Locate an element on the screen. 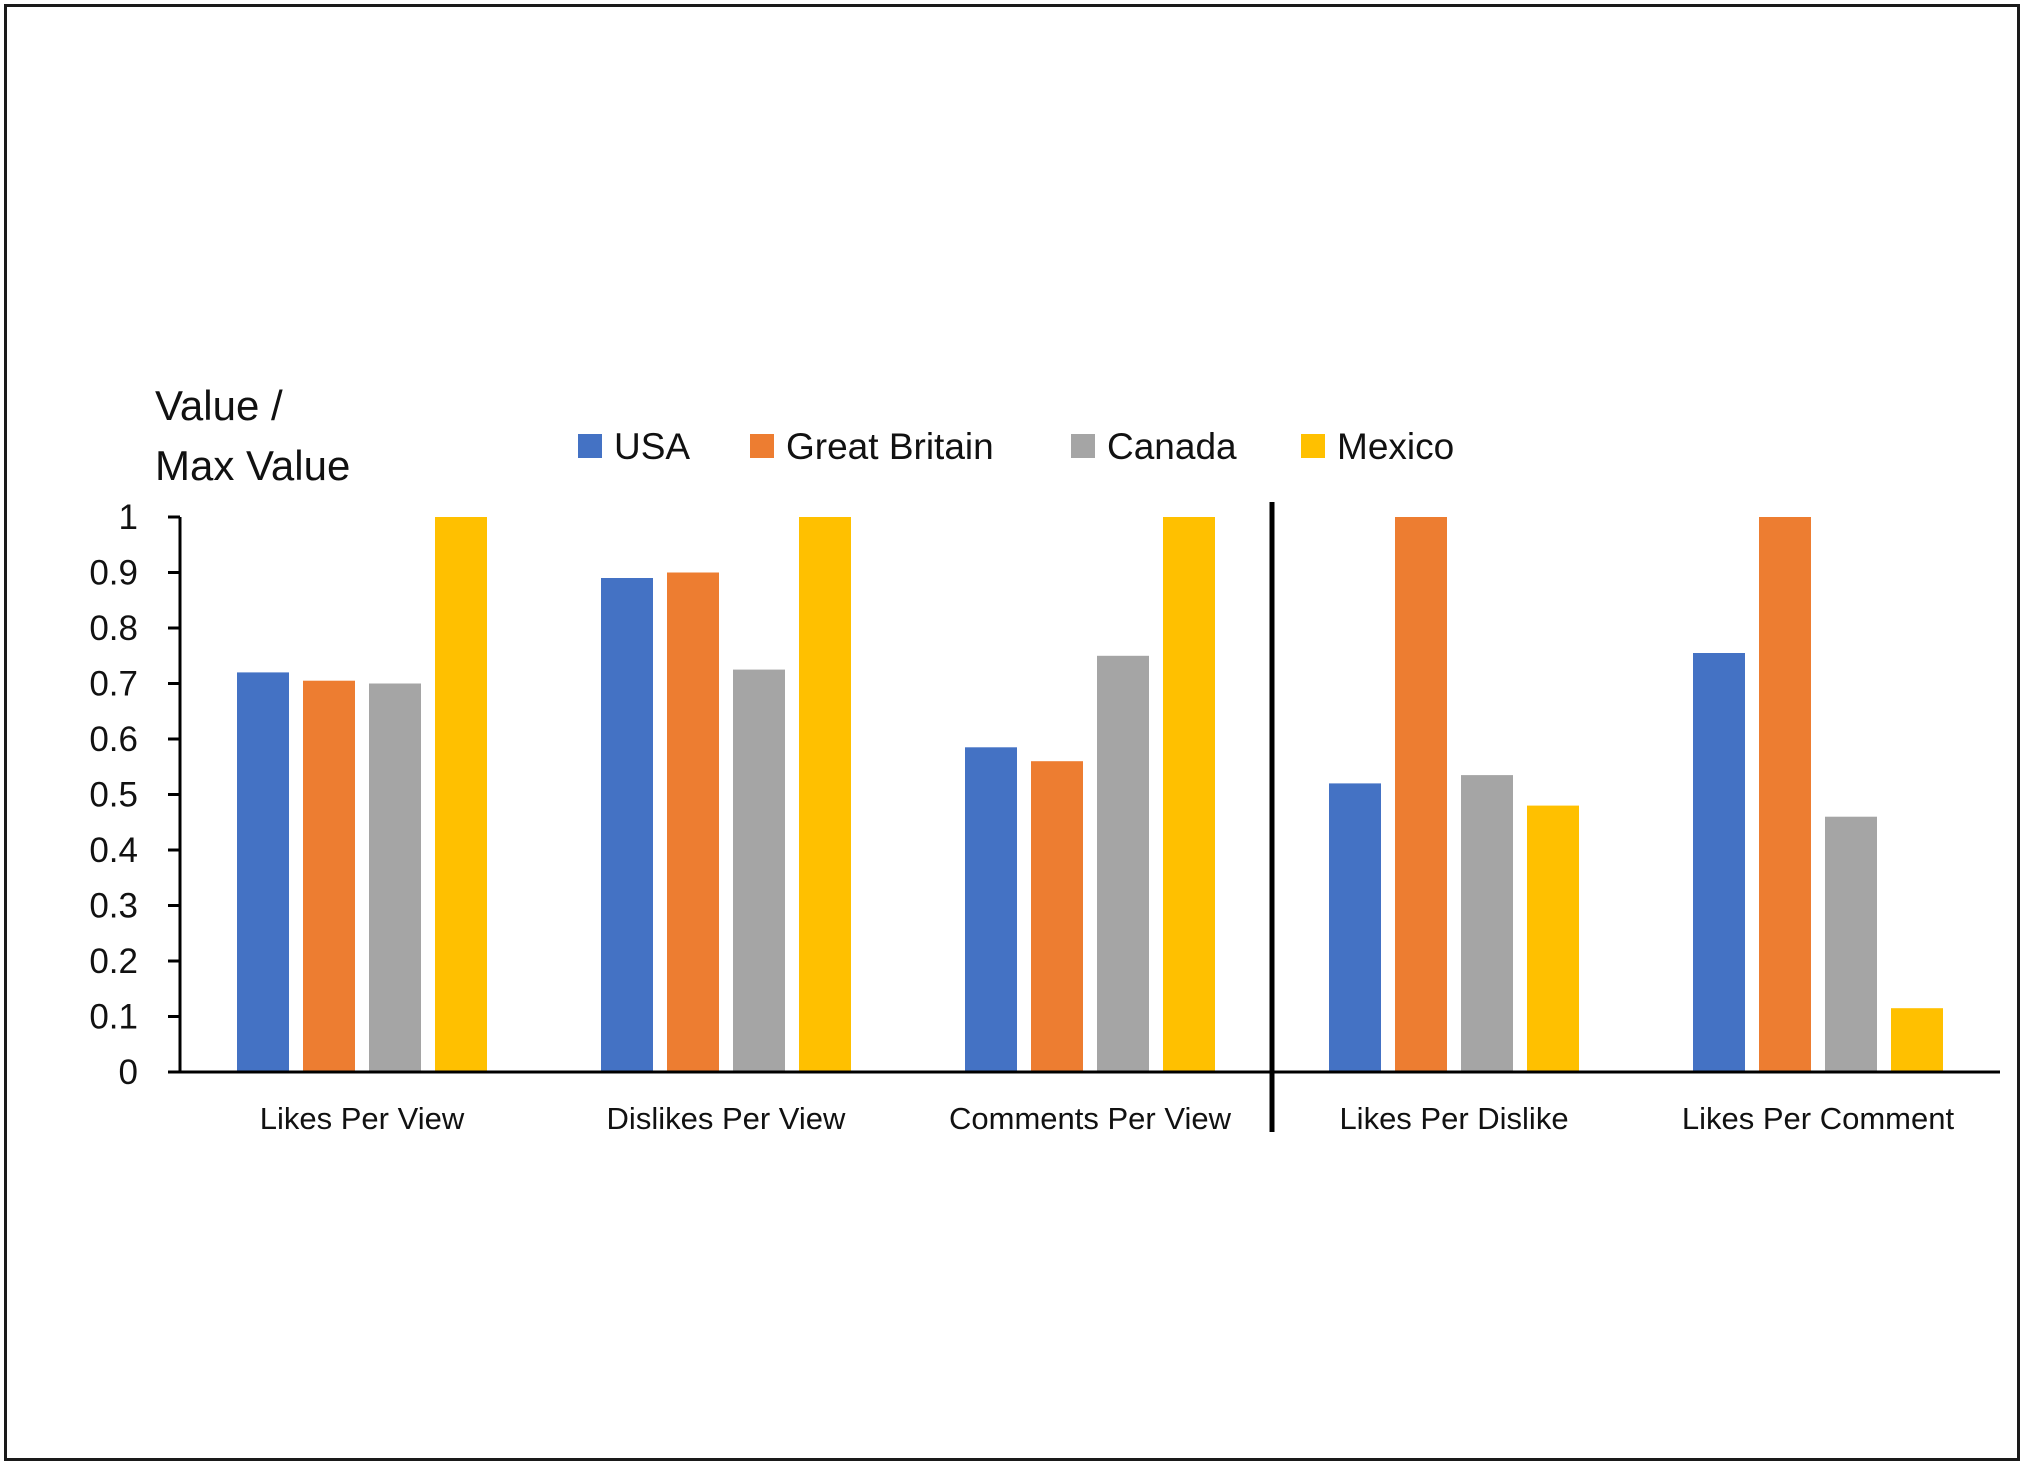 Image resolution: width=2033 pixels, height=1471 pixels. y-tick-label: 0.6 is located at coordinates (113, 739).